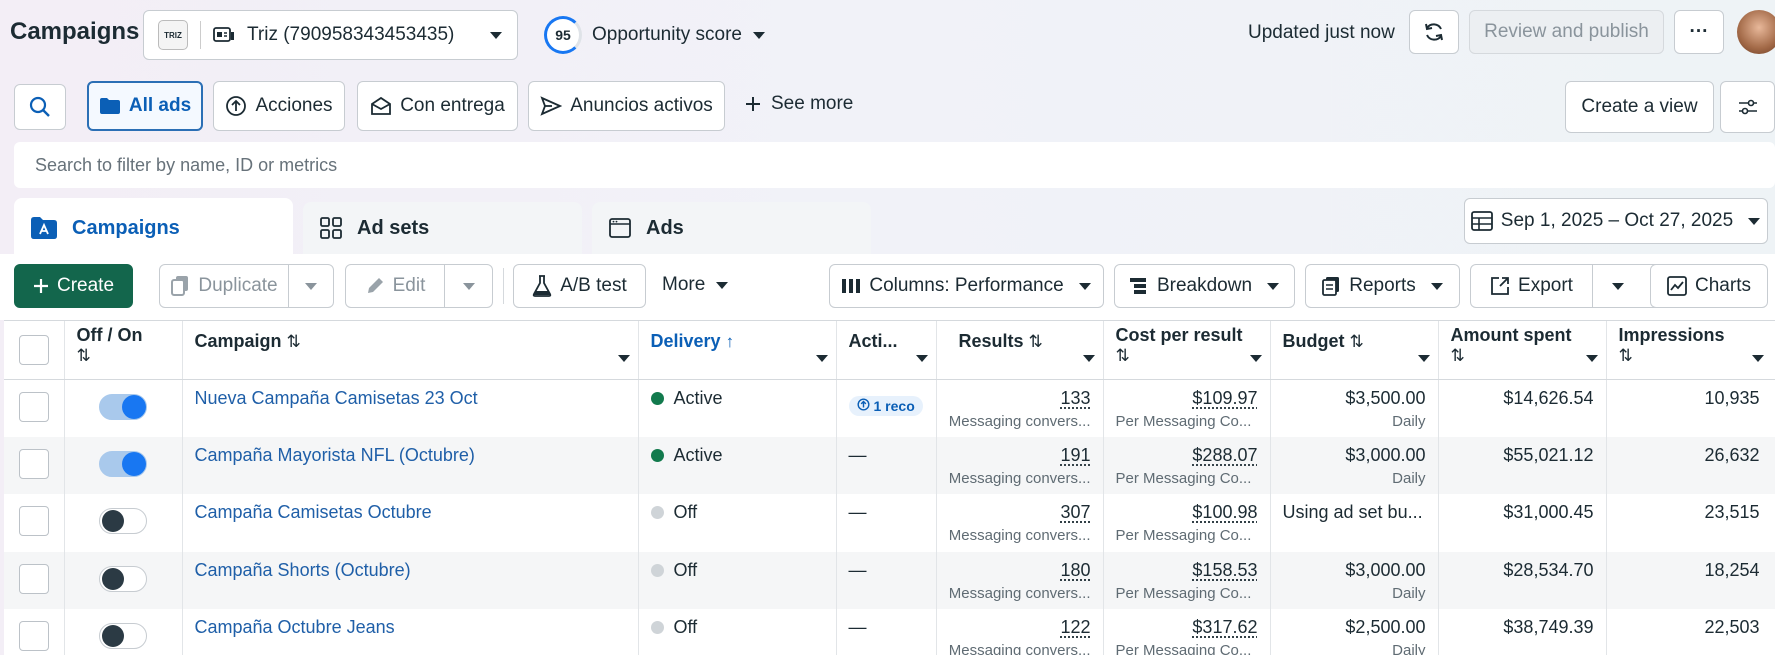 The image size is (1775, 655). I want to click on cost-per-result-value: $109.97, so click(1225, 397).